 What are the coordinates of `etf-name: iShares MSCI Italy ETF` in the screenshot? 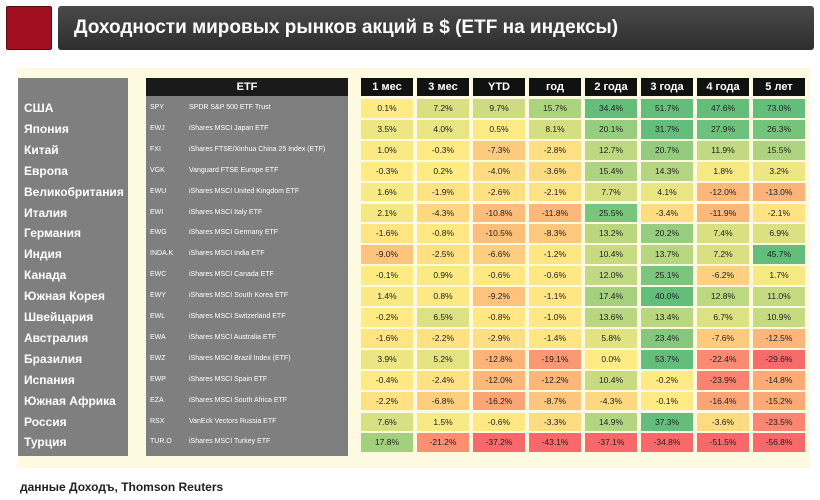 It's located at (226, 212).